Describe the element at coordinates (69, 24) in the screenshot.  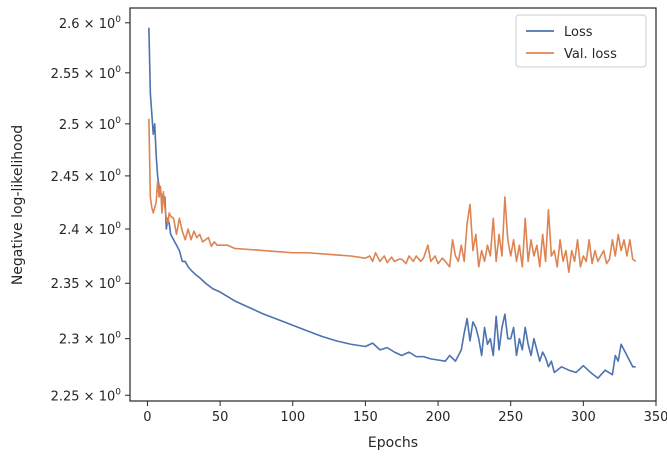
I see `y-tick-base: 2.6` at that location.